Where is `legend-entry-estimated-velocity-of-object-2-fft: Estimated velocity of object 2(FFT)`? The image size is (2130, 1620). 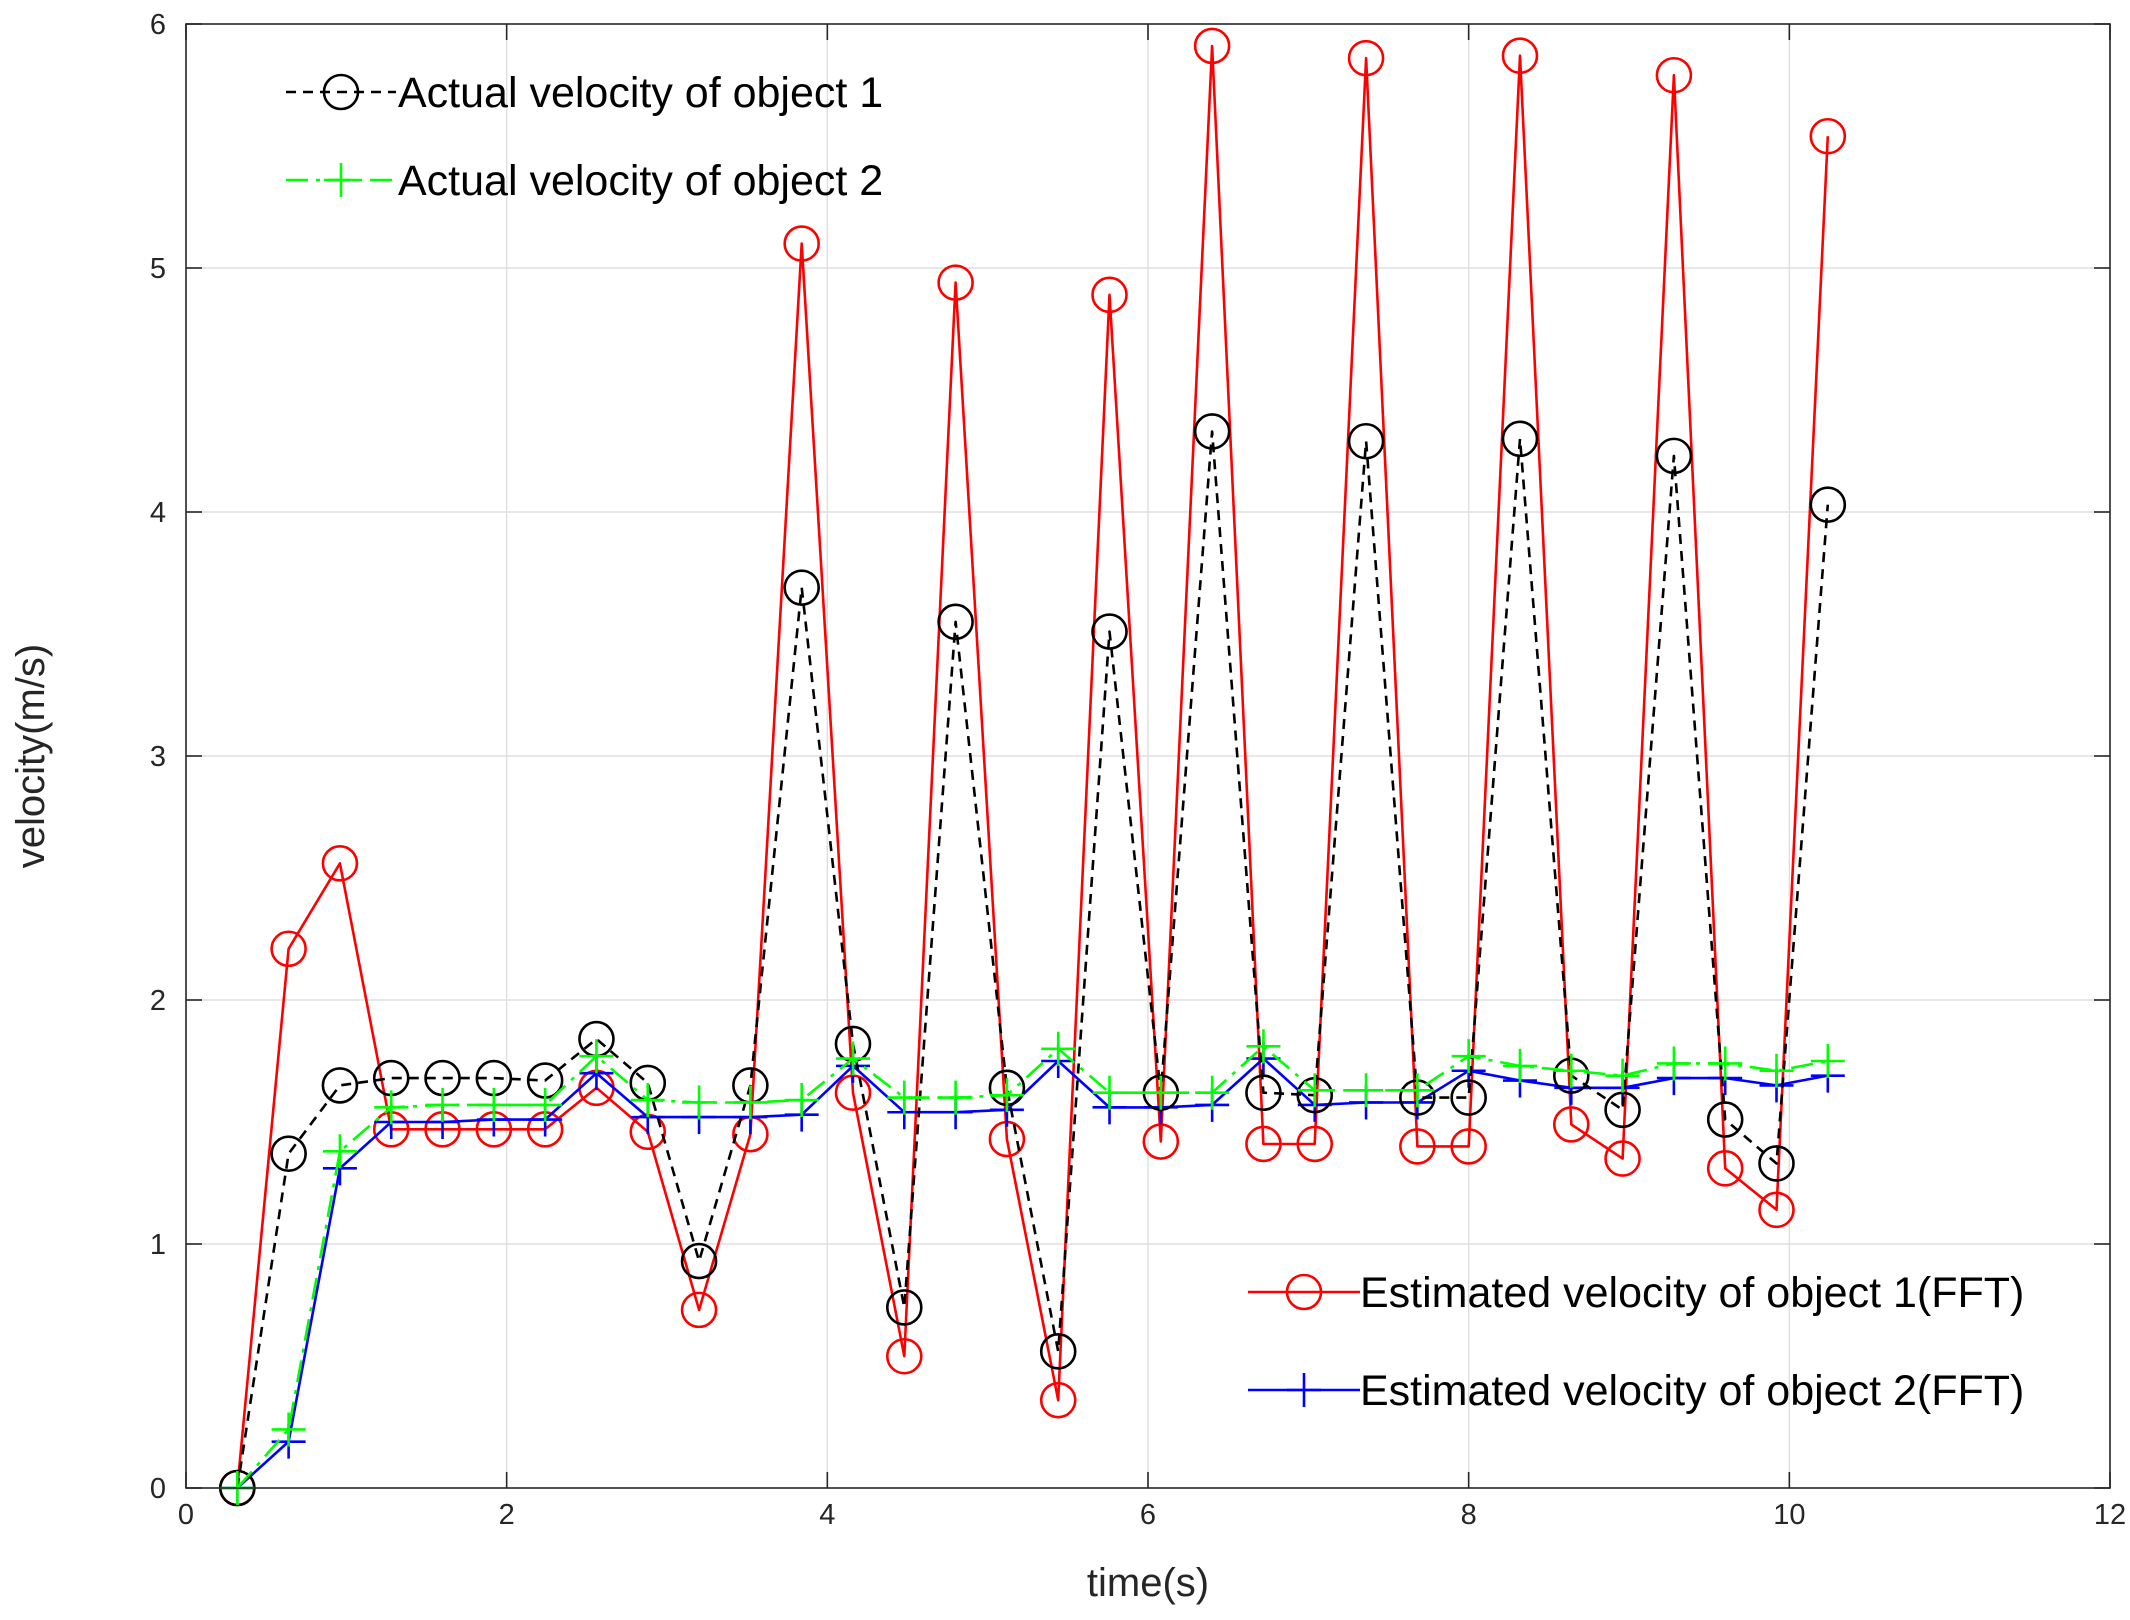
legend-entry-estimated-velocity-of-object-2-fft: Estimated velocity of object 2(FFT) is located at coordinates (1636, 1391).